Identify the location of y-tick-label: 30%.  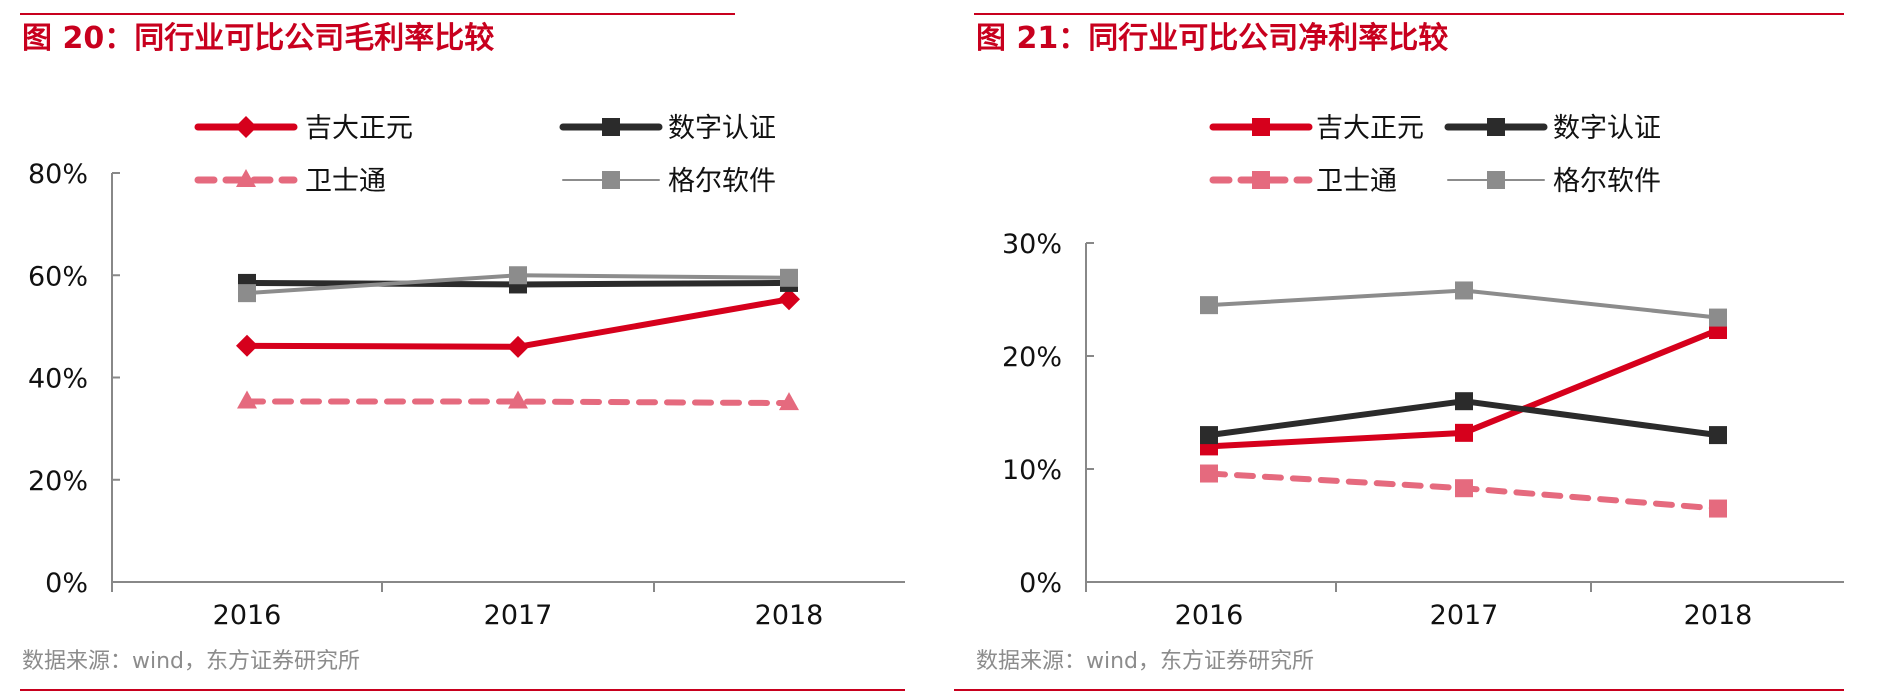
(1032, 244).